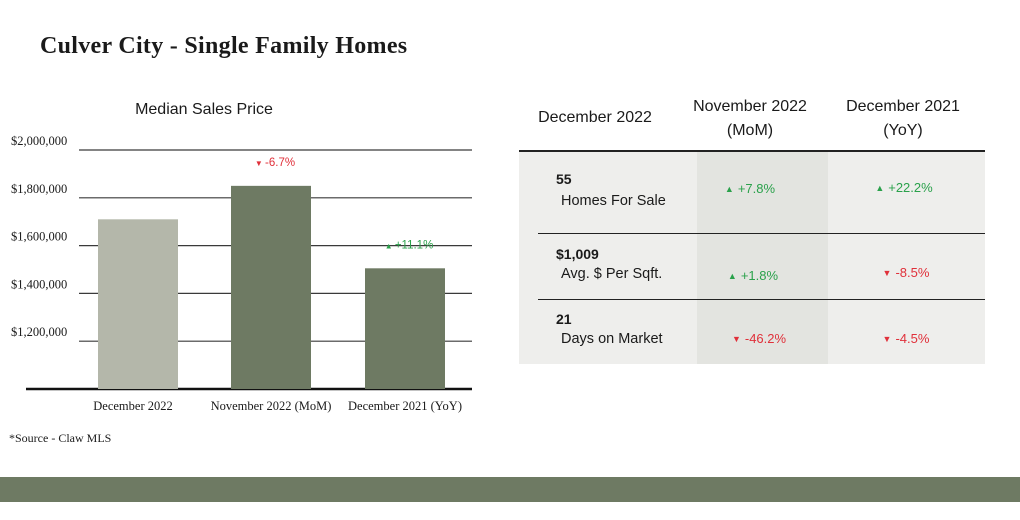 The height and width of the screenshot is (520, 1020). Describe the element at coordinates (762, 257) in the screenshot. I see `mom-column-band` at that location.